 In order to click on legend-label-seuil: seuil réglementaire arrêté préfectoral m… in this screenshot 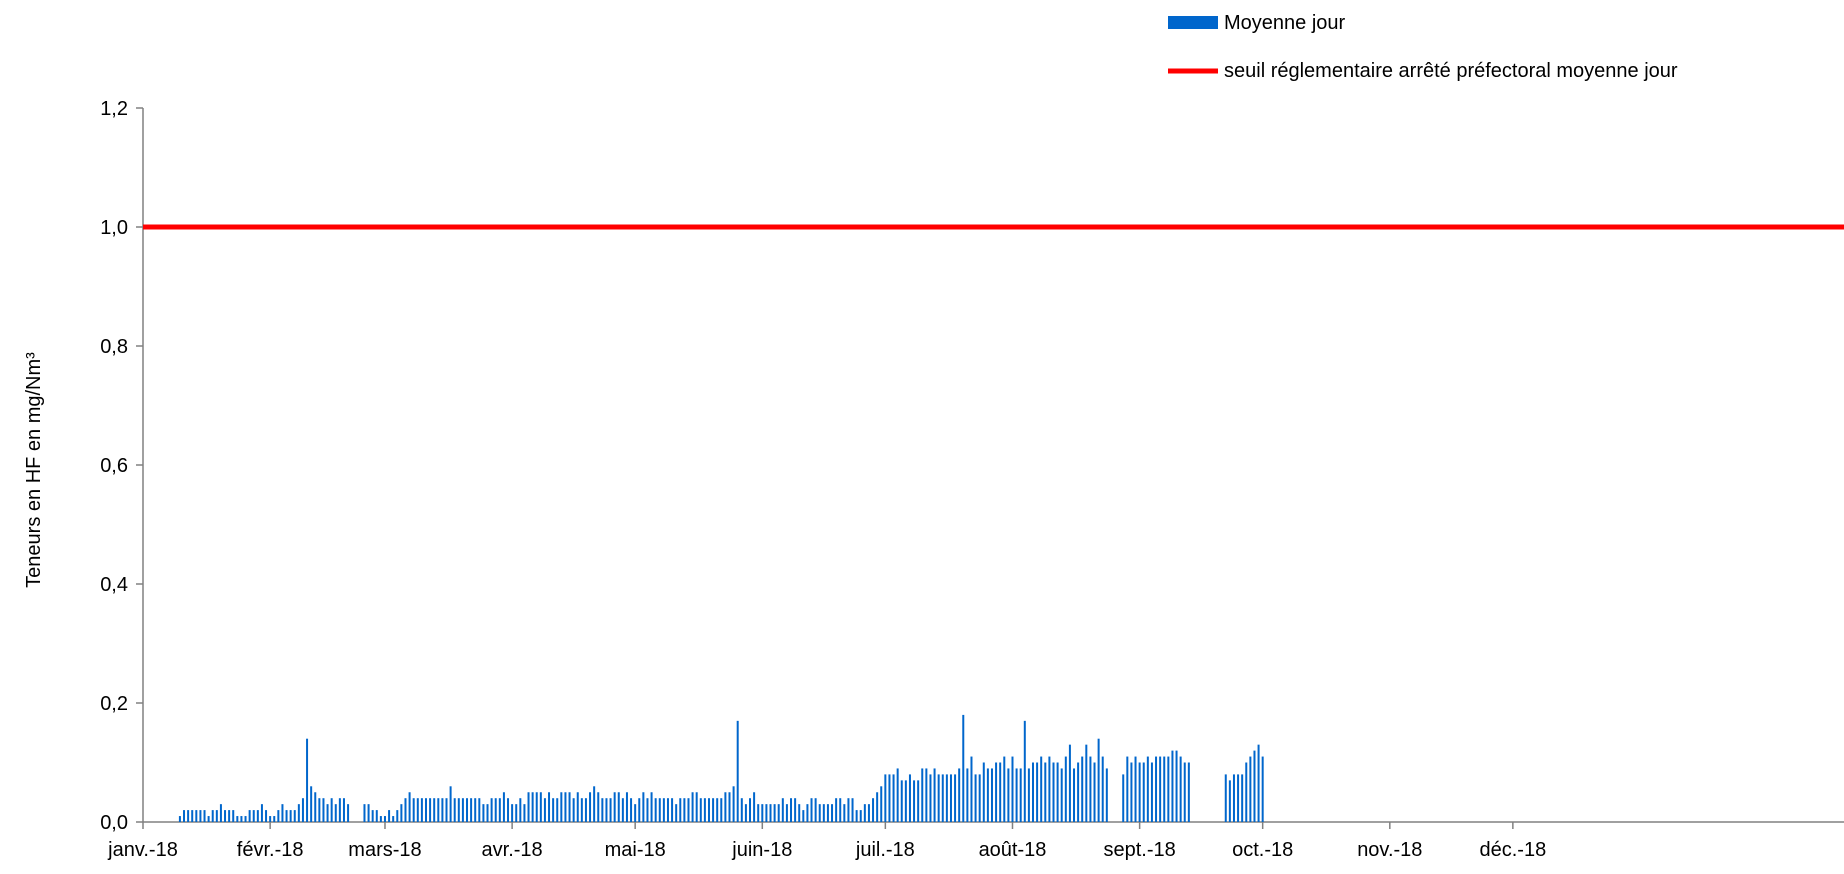, I will do `click(1451, 71)`.